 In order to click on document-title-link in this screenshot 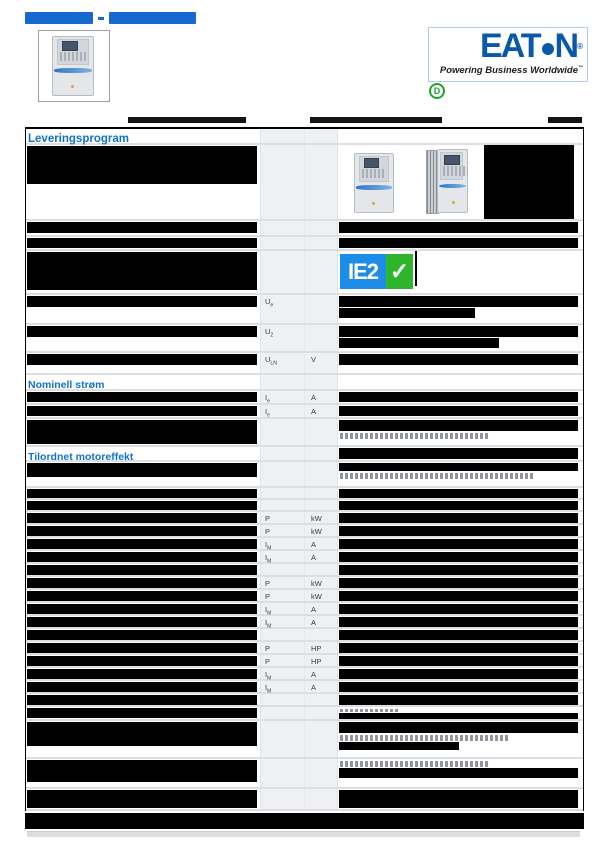, I will do `click(110, 18)`.